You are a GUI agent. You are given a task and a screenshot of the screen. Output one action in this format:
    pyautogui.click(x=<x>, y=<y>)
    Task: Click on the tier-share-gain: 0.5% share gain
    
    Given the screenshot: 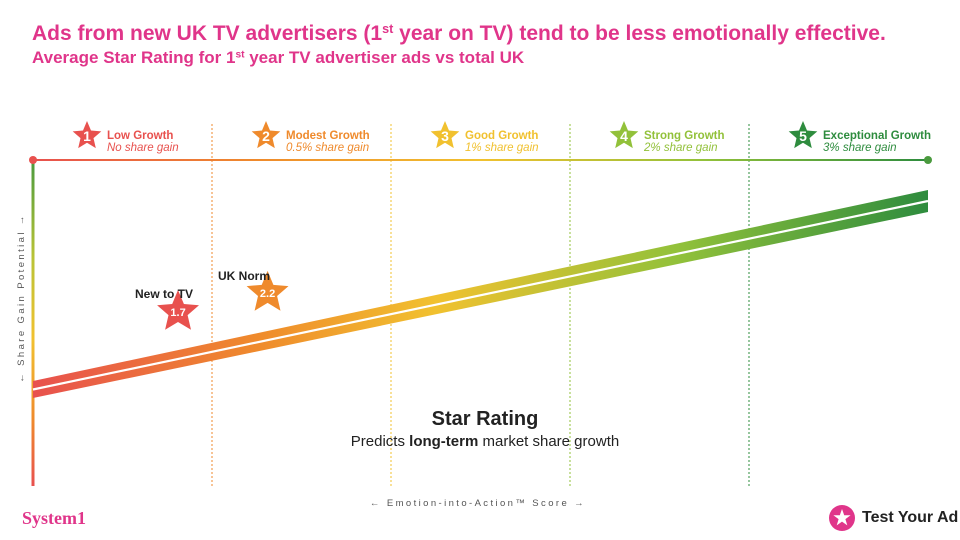 What is the action you would take?
    pyautogui.click(x=327, y=148)
    